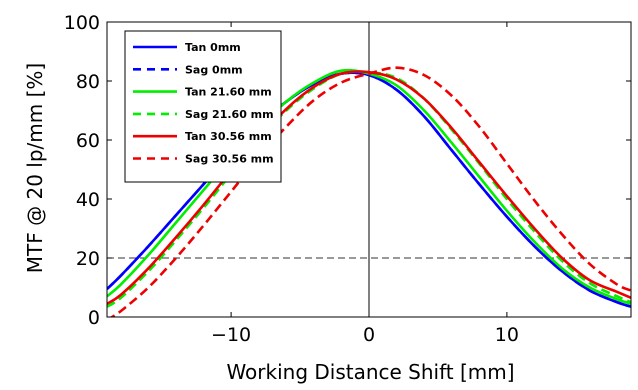  I want to click on legend-label: Tan 0mm, so click(213, 47).